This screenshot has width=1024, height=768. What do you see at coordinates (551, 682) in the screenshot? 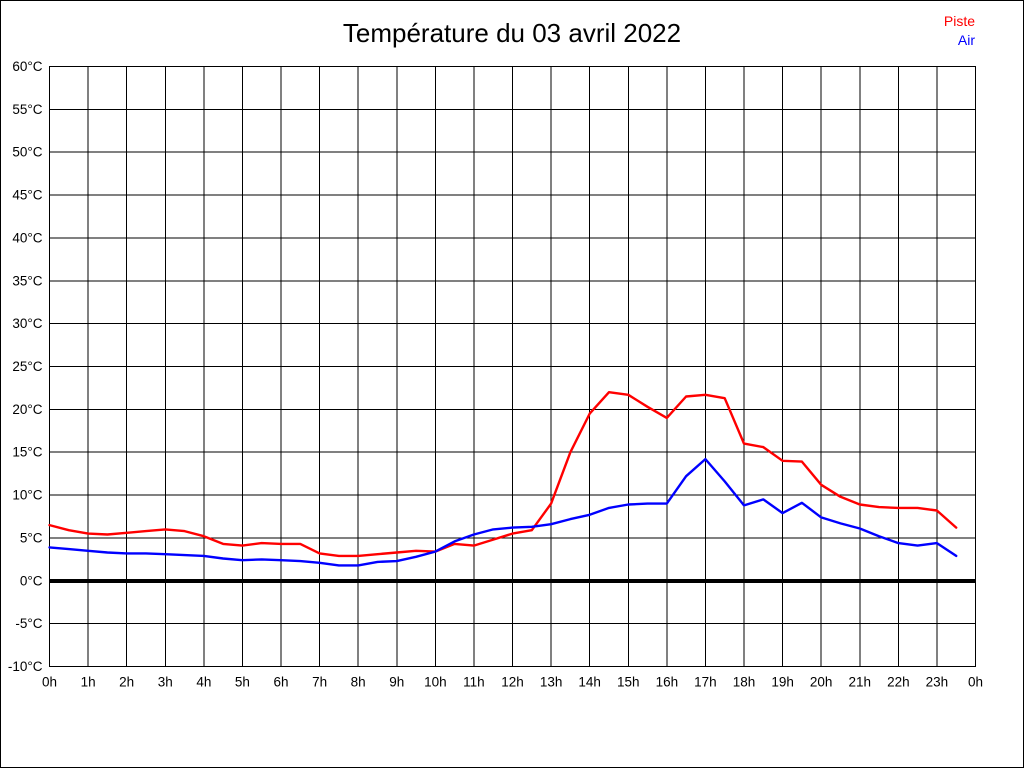
I see `x-axis-tick-label: 13h` at bounding box center [551, 682].